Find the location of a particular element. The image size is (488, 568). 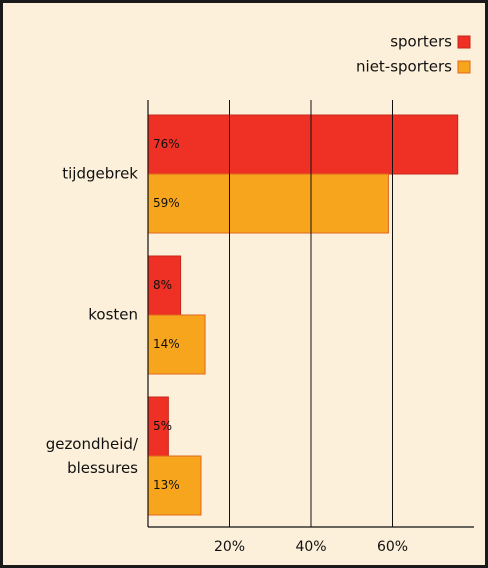

value-label: 5% is located at coordinates (162, 426).